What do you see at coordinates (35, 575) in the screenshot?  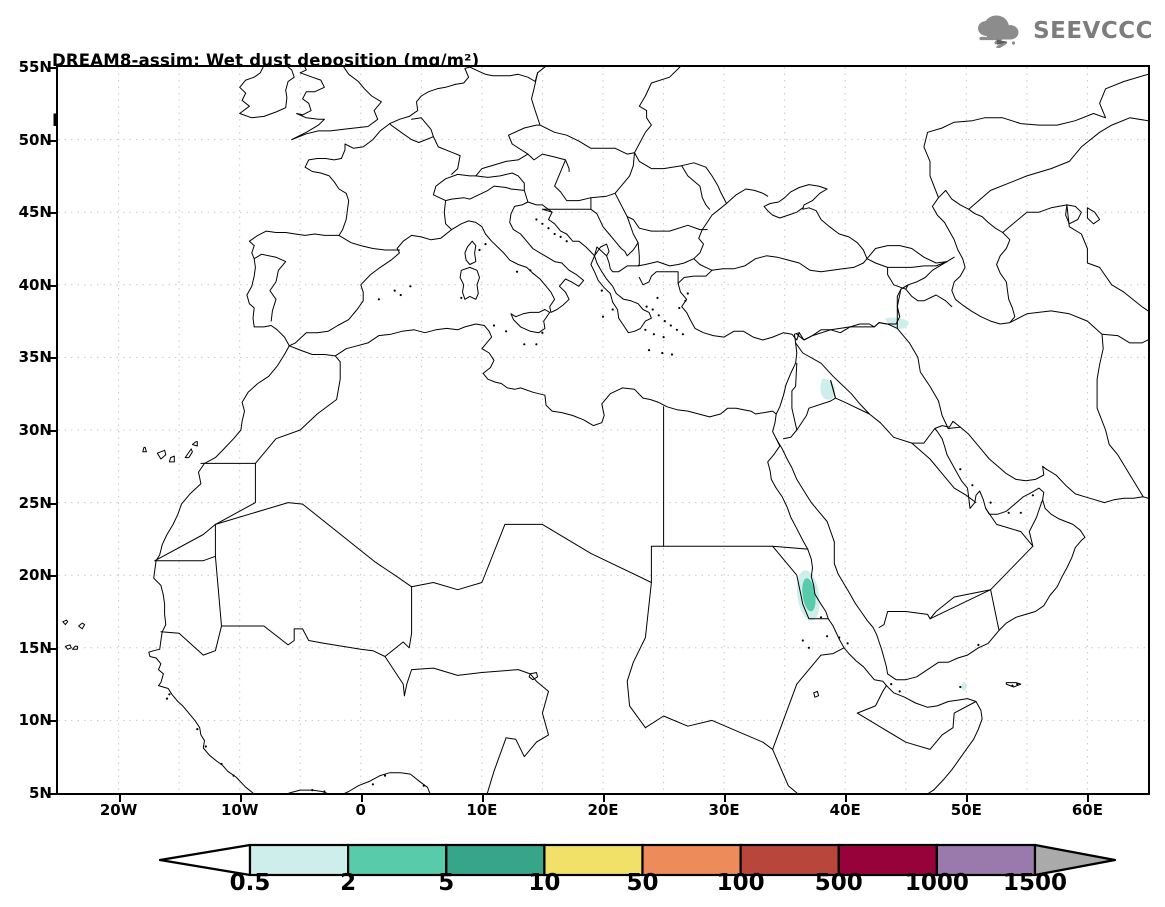 I see `y-tick-label-20N: 20N` at bounding box center [35, 575].